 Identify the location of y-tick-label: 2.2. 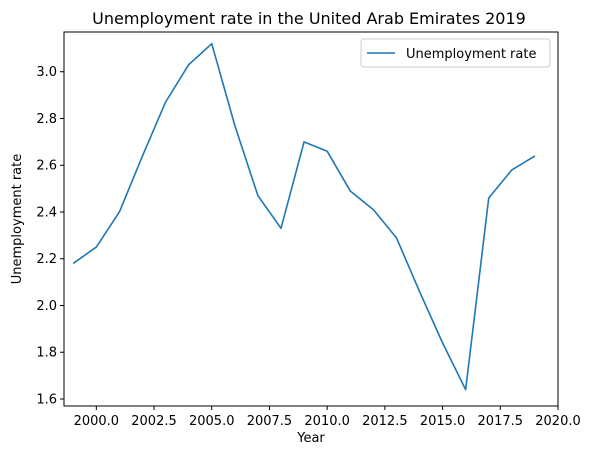
(46, 259).